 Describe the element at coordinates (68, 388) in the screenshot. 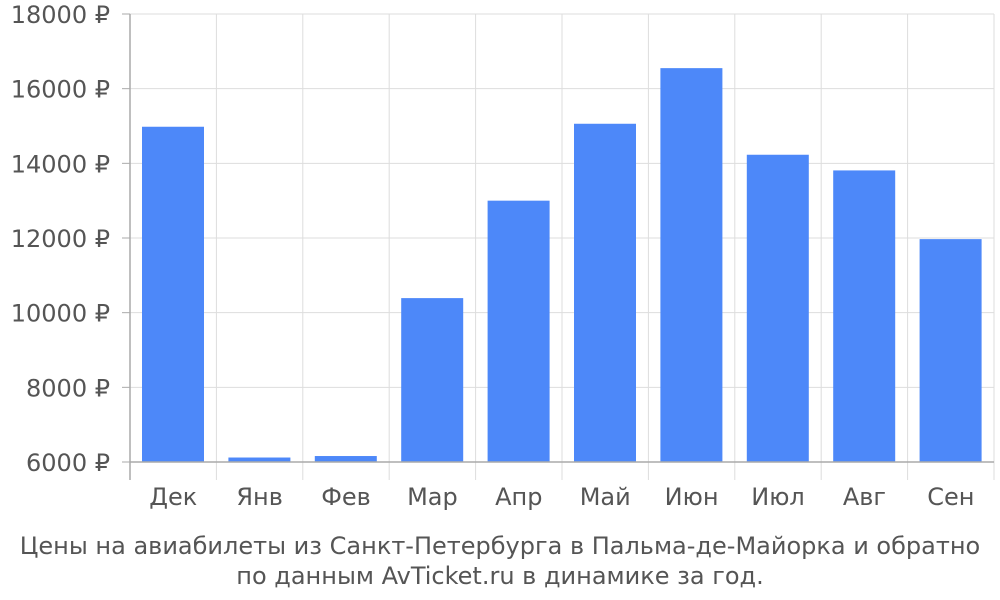

I see `y-tick-label: 8000 ₽` at that location.